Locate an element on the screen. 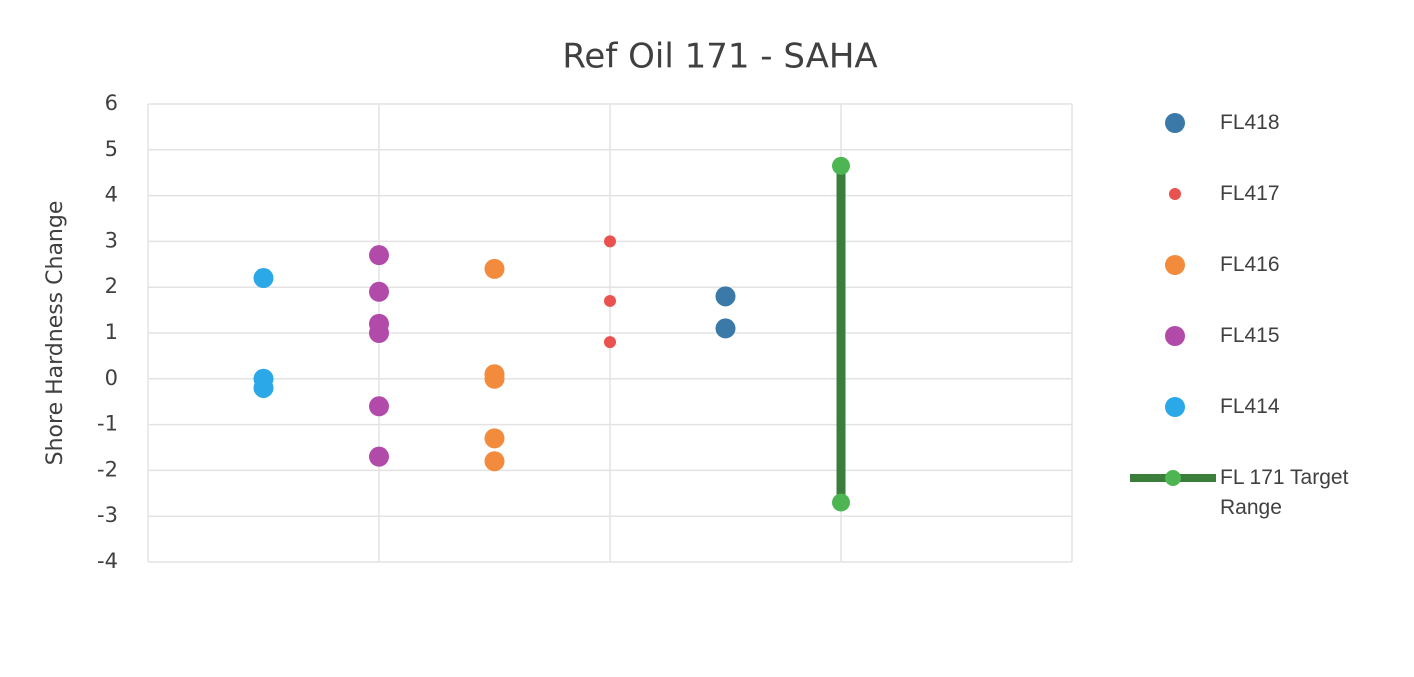  y-tick-label: -2 is located at coordinates (107, 469).